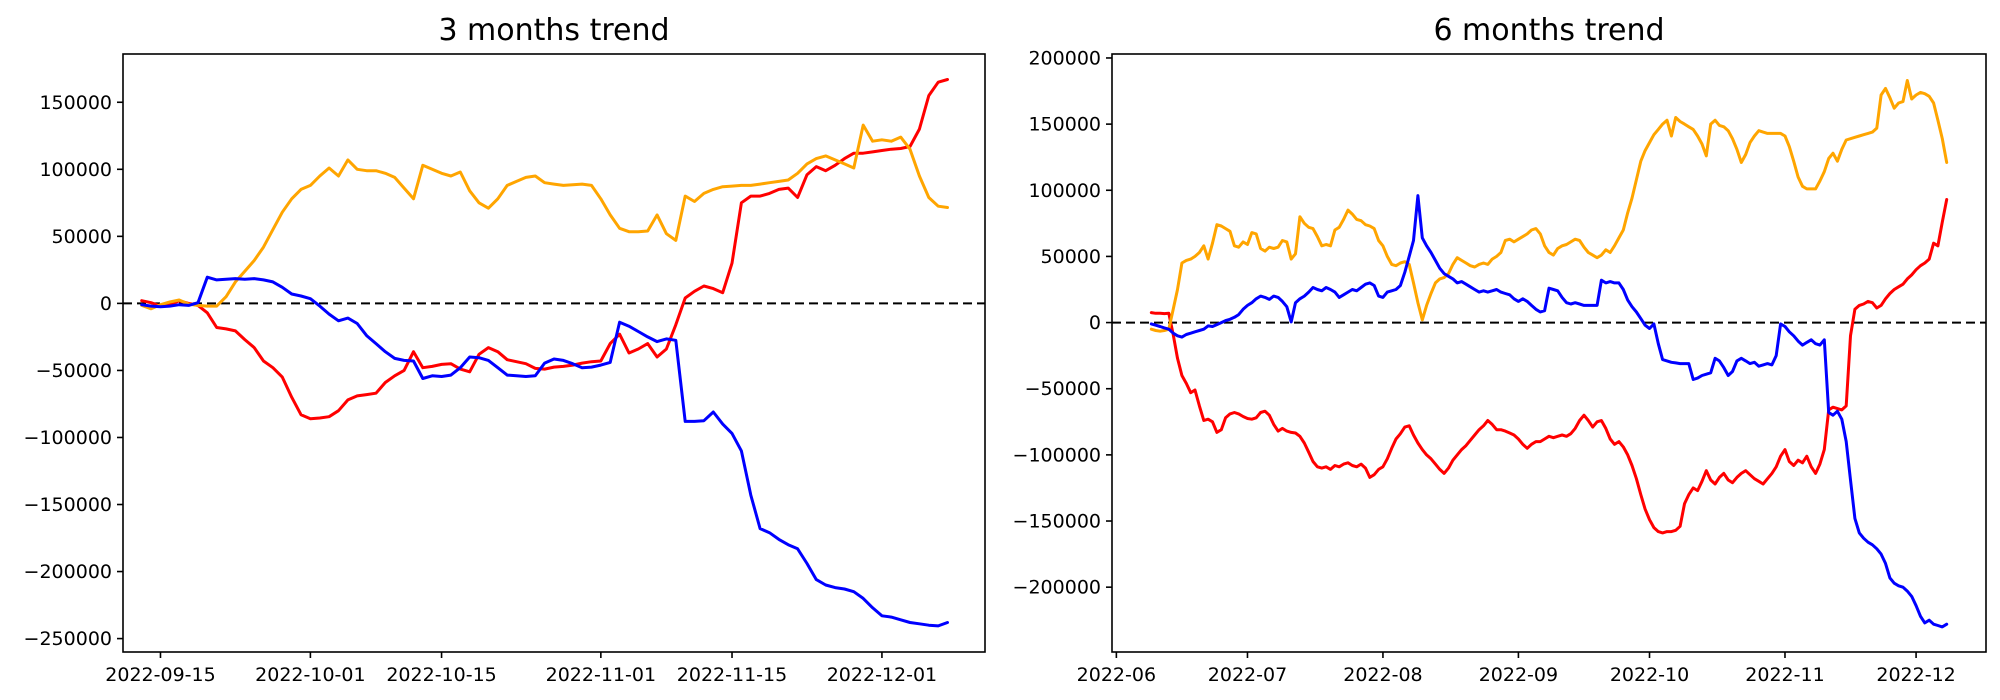 The height and width of the screenshot is (700, 2000). What do you see at coordinates (601, 675) in the screenshot?
I see `x-tick-label: 2022-11-01` at bounding box center [601, 675].